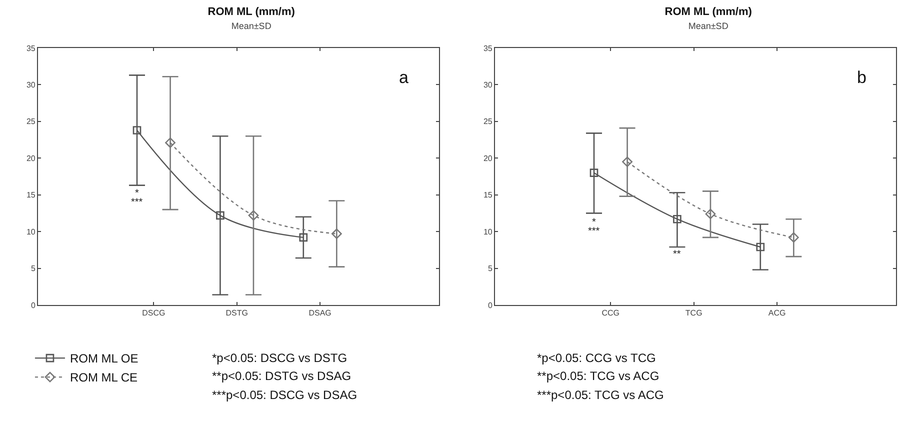 The image size is (914, 423). What do you see at coordinates (282, 376) in the screenshot?
I see `text: **p<0.05: DSTG vs DSAG` at bounding box center [282, 376].